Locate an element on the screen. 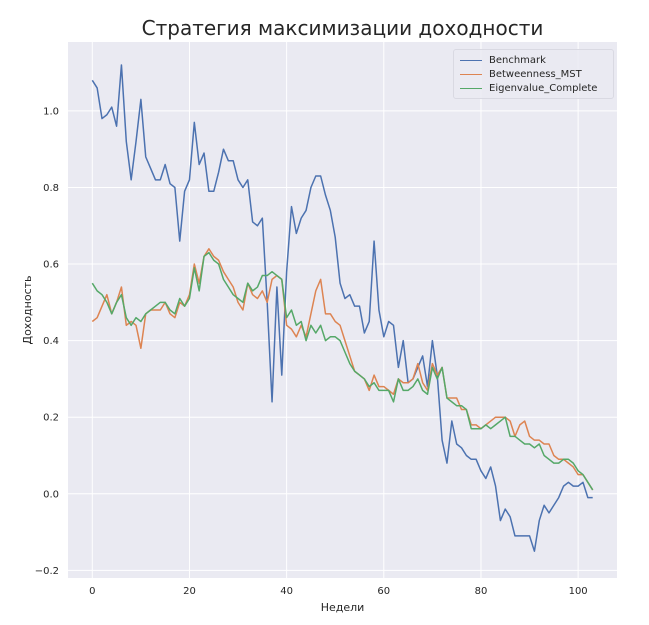  legend-swatch-betweenness-mst is located at coordinates (471, 74).